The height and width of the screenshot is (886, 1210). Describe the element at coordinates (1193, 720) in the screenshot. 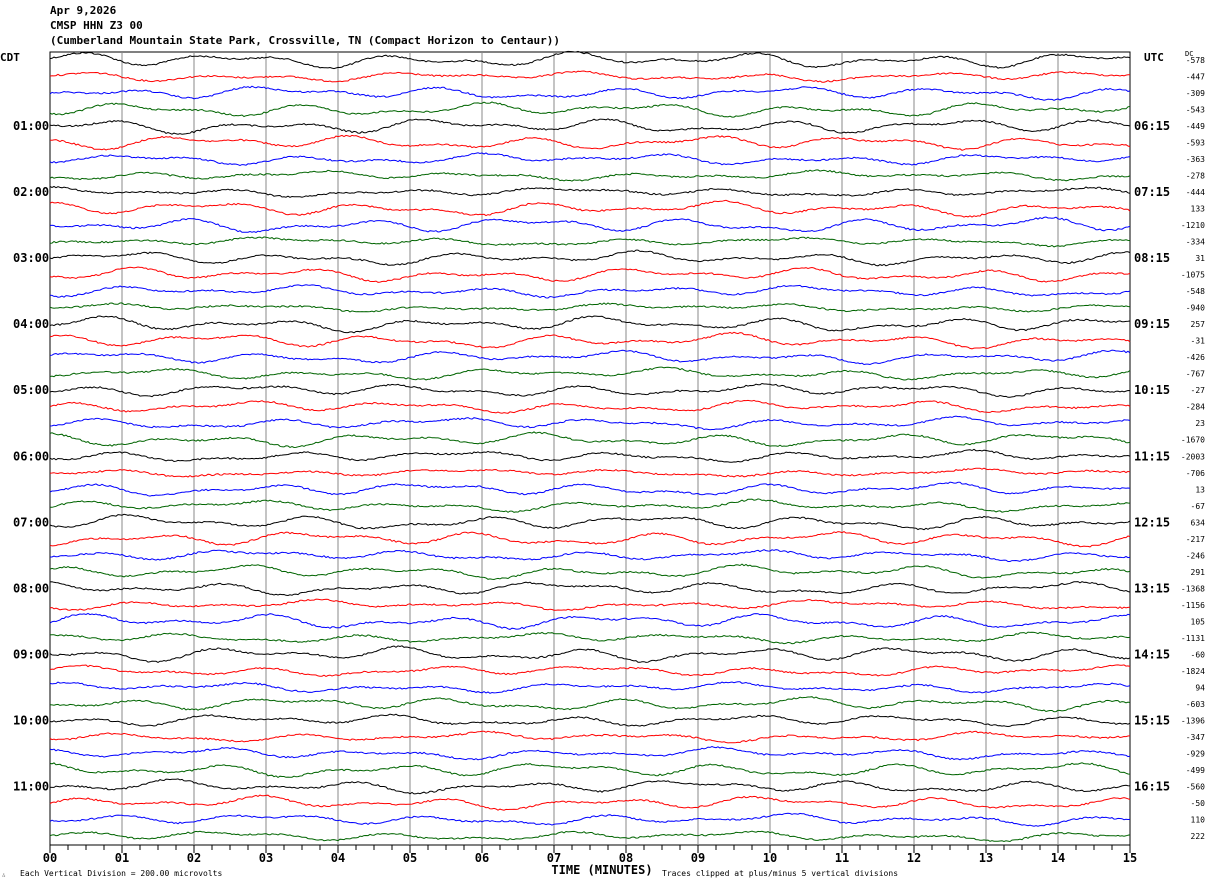

I see `dc-offset-label: -1396` at that location.